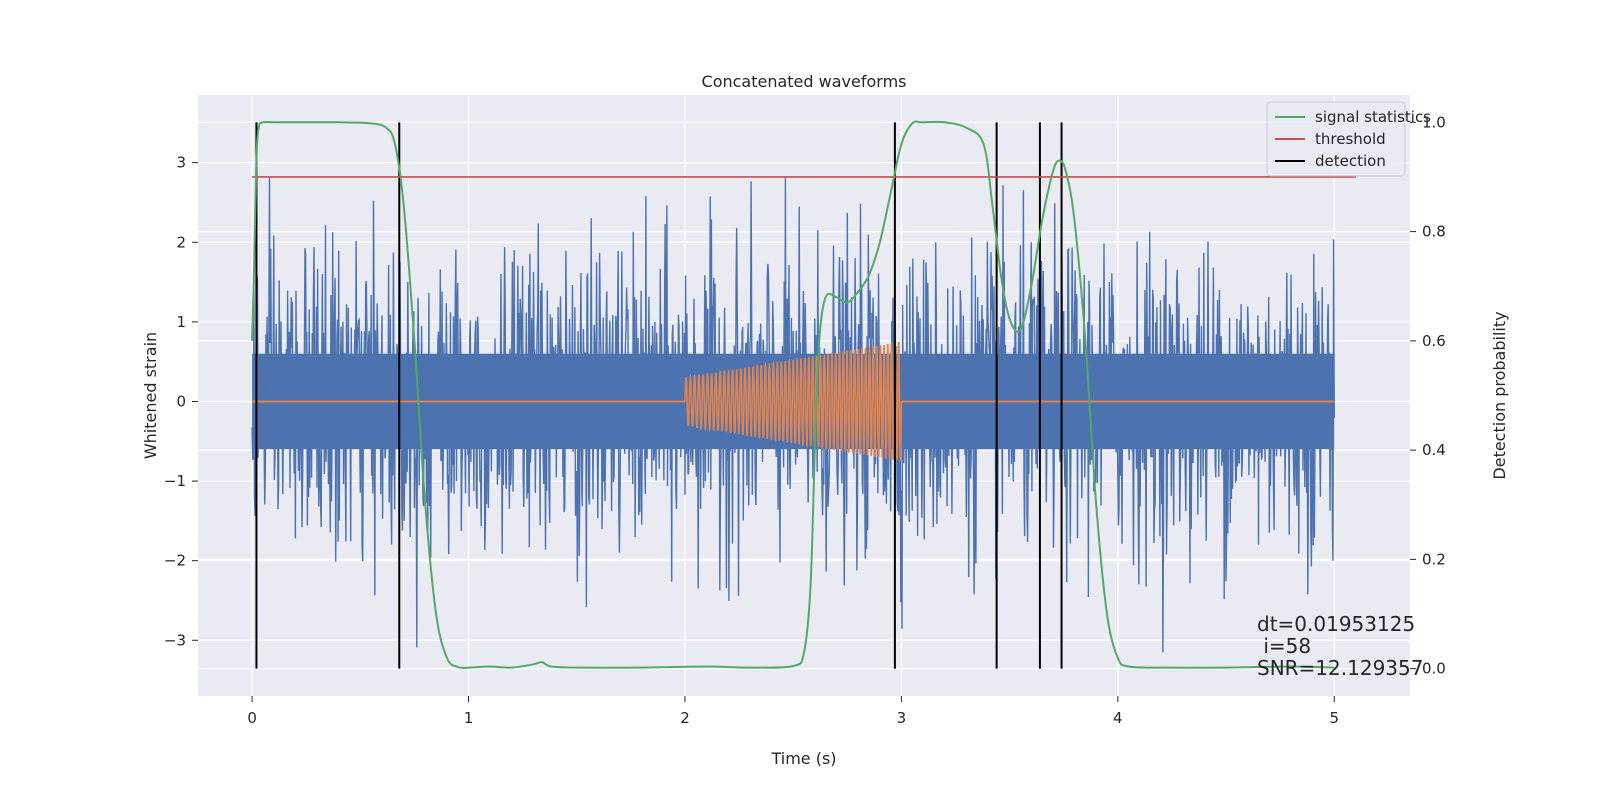 The height and width of the screenshot is (800, 1600). Describe the element at coordinates (1340, 668) in the screenshot. I see `annotation-snr: SNR=12.129357` at that location.